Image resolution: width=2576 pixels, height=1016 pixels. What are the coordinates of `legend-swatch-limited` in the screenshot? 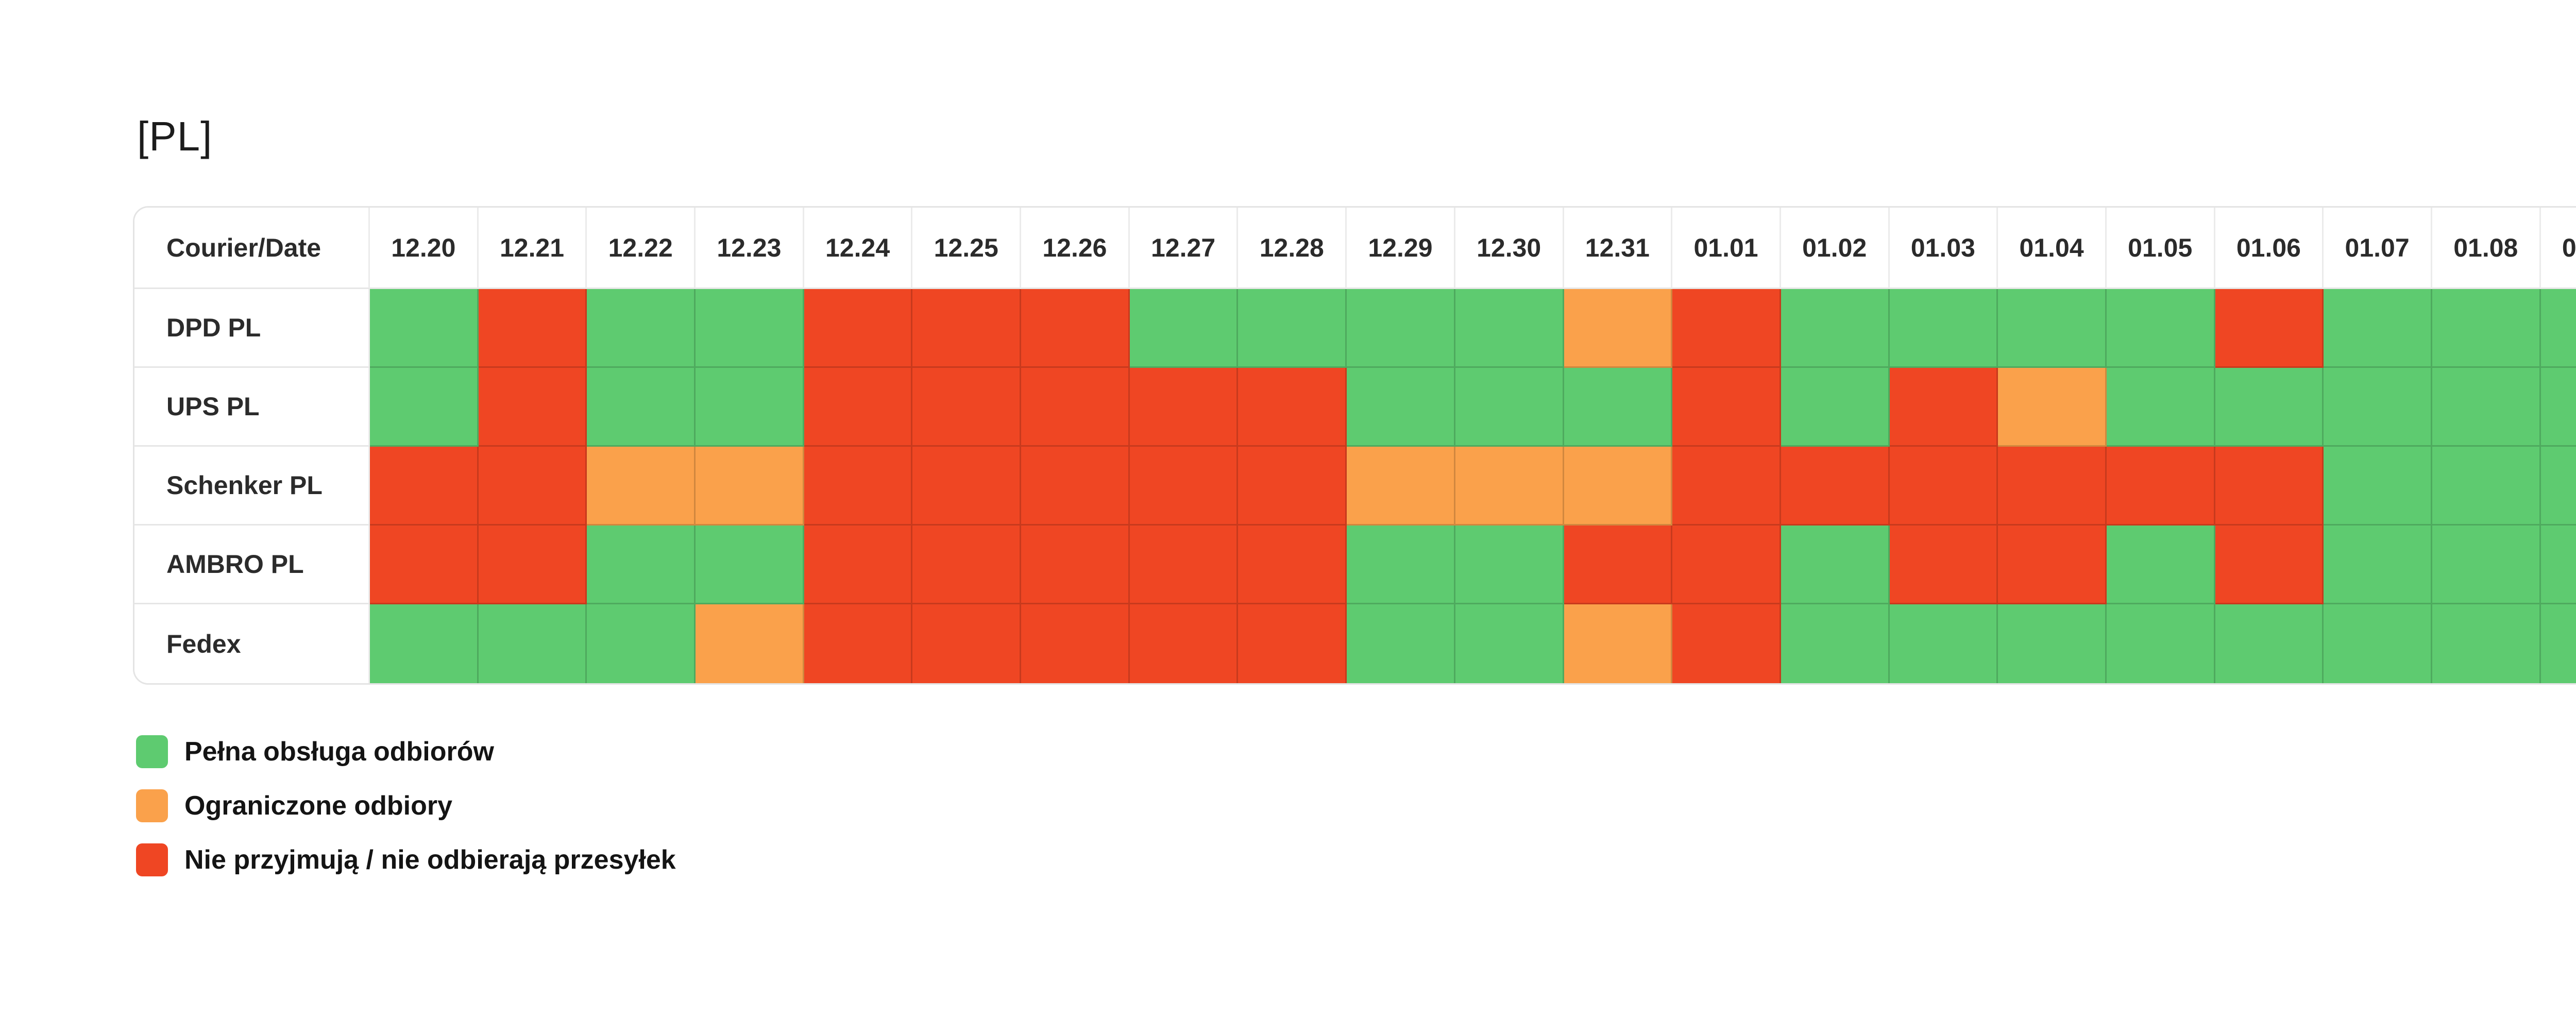 It's located at (152, 805).